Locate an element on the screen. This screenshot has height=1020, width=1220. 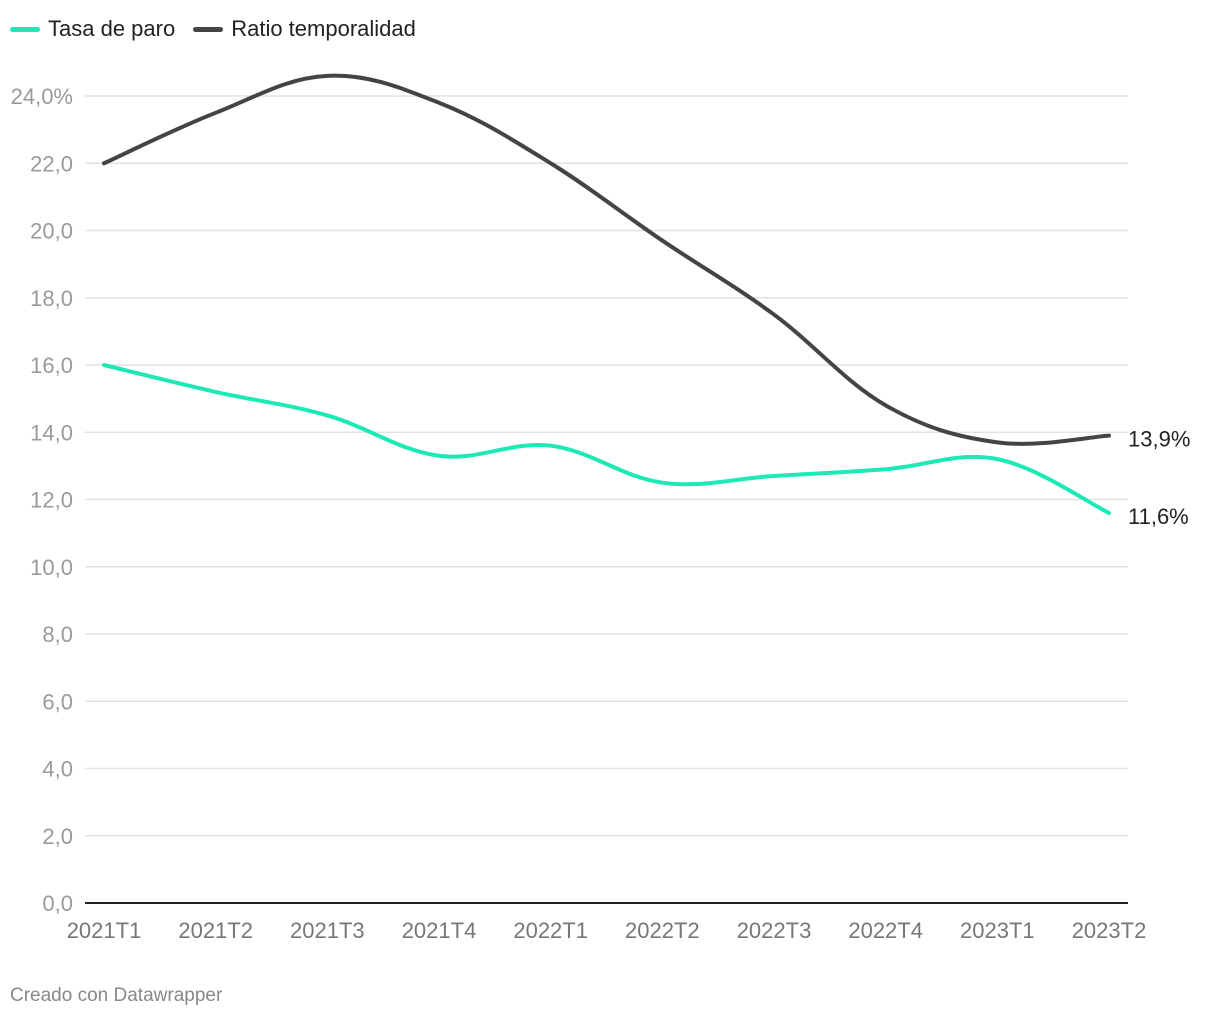
credit-text: Creado con Datawrapper is located at coordinates (116, 995).